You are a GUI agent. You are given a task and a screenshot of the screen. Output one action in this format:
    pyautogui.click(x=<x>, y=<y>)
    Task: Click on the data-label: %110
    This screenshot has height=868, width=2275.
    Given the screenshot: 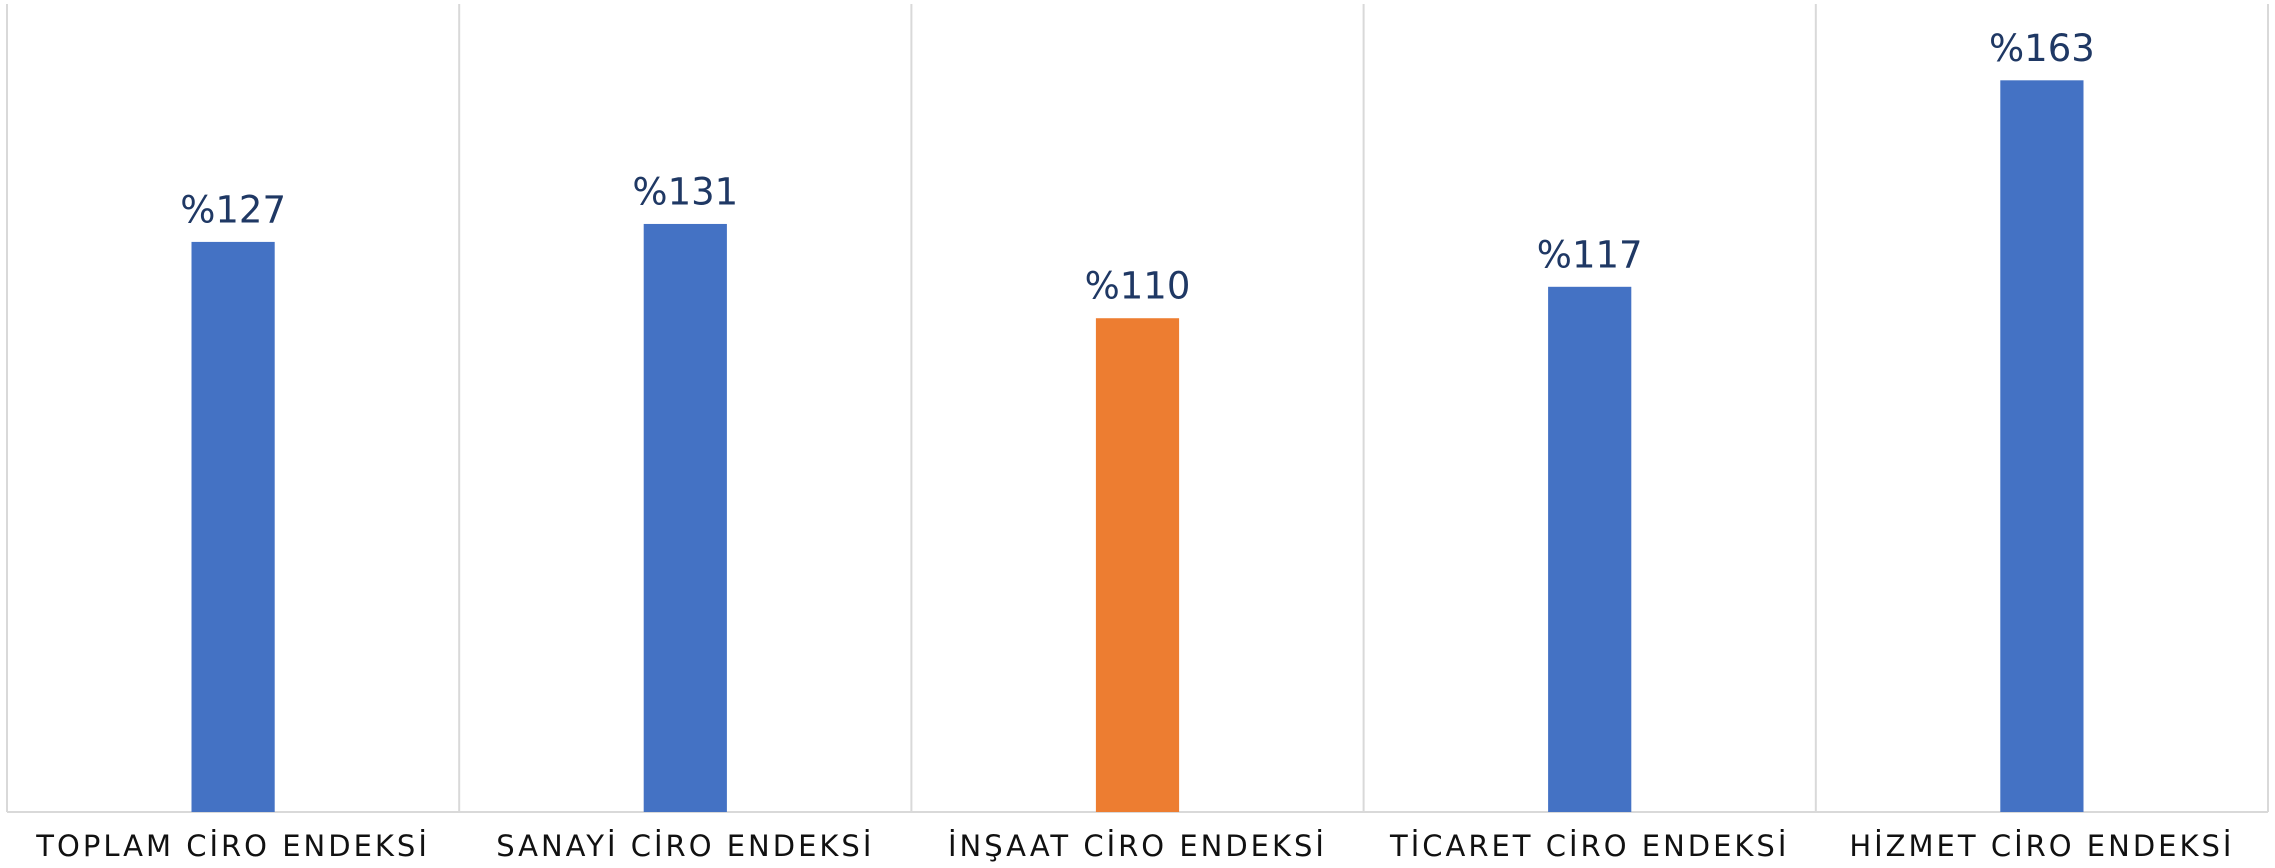 What is the action you would take?
    pyautogui.click(x=1138, y=286)
    